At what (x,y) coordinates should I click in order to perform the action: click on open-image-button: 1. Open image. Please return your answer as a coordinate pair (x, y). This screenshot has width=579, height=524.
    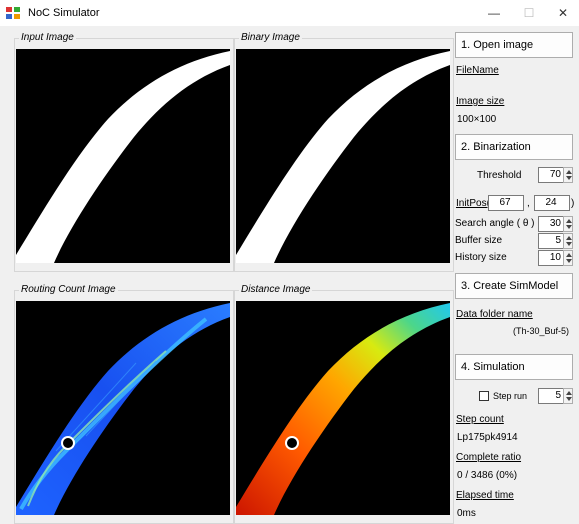
    Looking at the image, I should click on (514, 45).